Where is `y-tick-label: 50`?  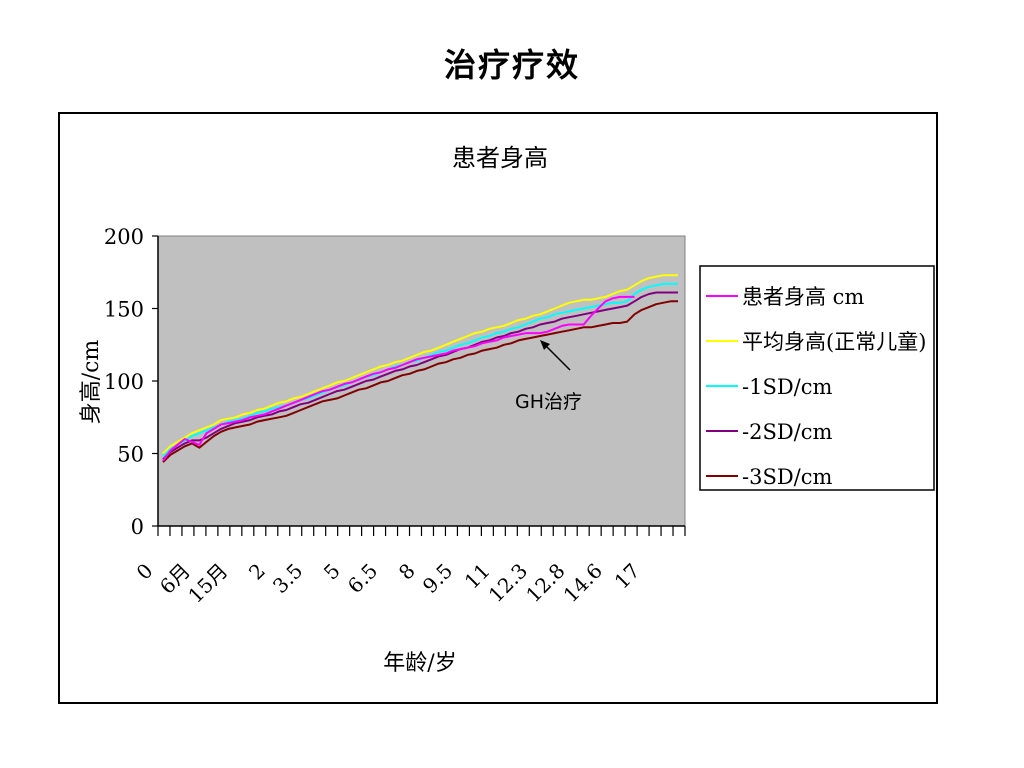
y-tick-label: 50 is located at coordinates (130, 455).